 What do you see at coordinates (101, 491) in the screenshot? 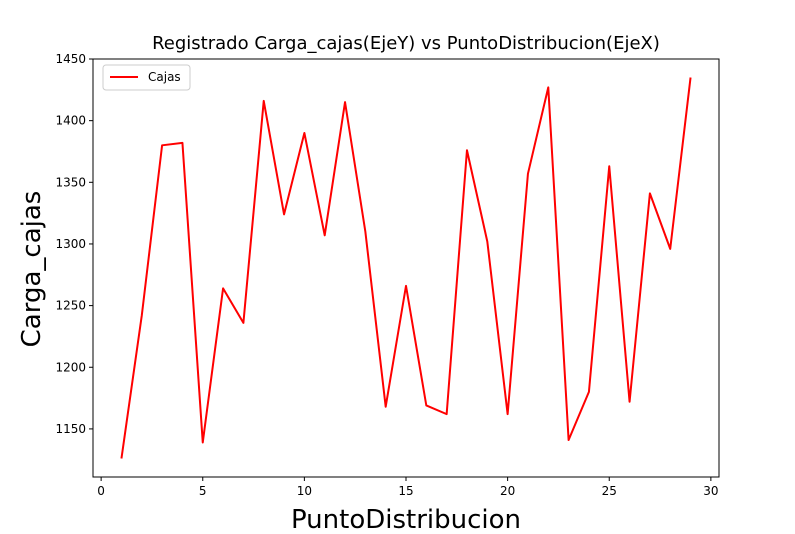
I see `x-tick-label: 0` at bounding box center [101, 491].